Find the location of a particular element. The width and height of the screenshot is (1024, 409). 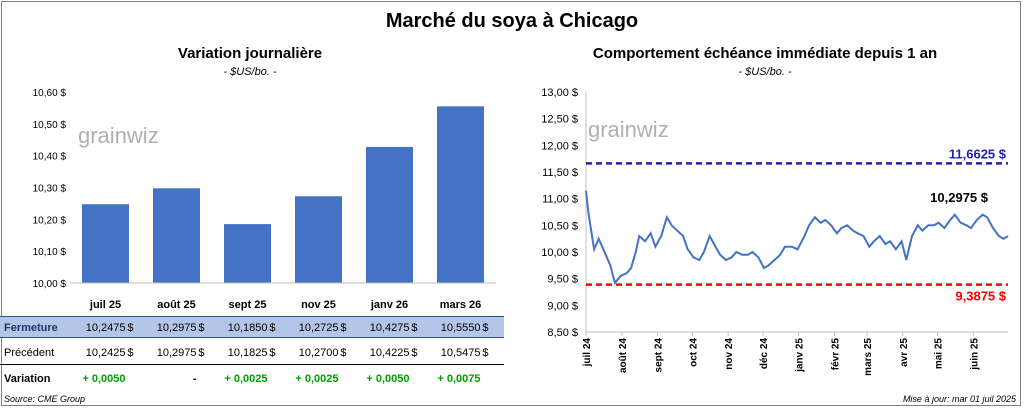

x-tick-label: déc 24 is located at coordinates (764, 354).